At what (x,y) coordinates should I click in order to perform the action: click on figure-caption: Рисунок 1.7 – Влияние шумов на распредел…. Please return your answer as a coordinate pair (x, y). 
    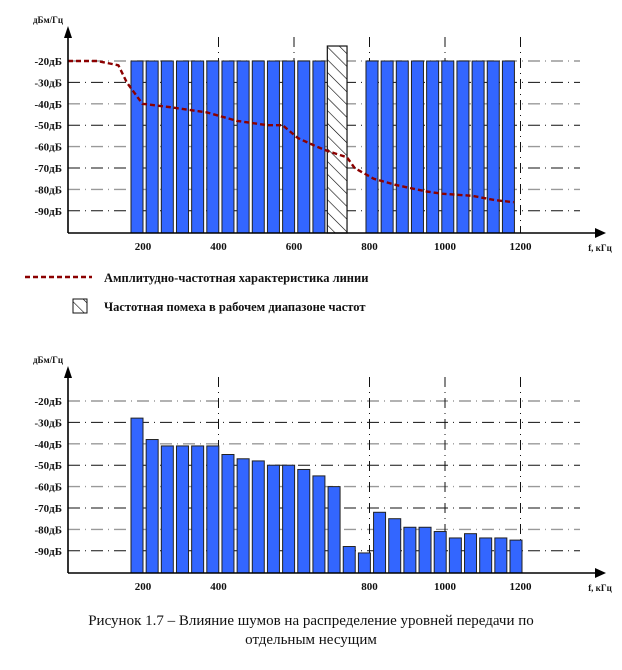
    Looking at the image, I should click on (311, 631).